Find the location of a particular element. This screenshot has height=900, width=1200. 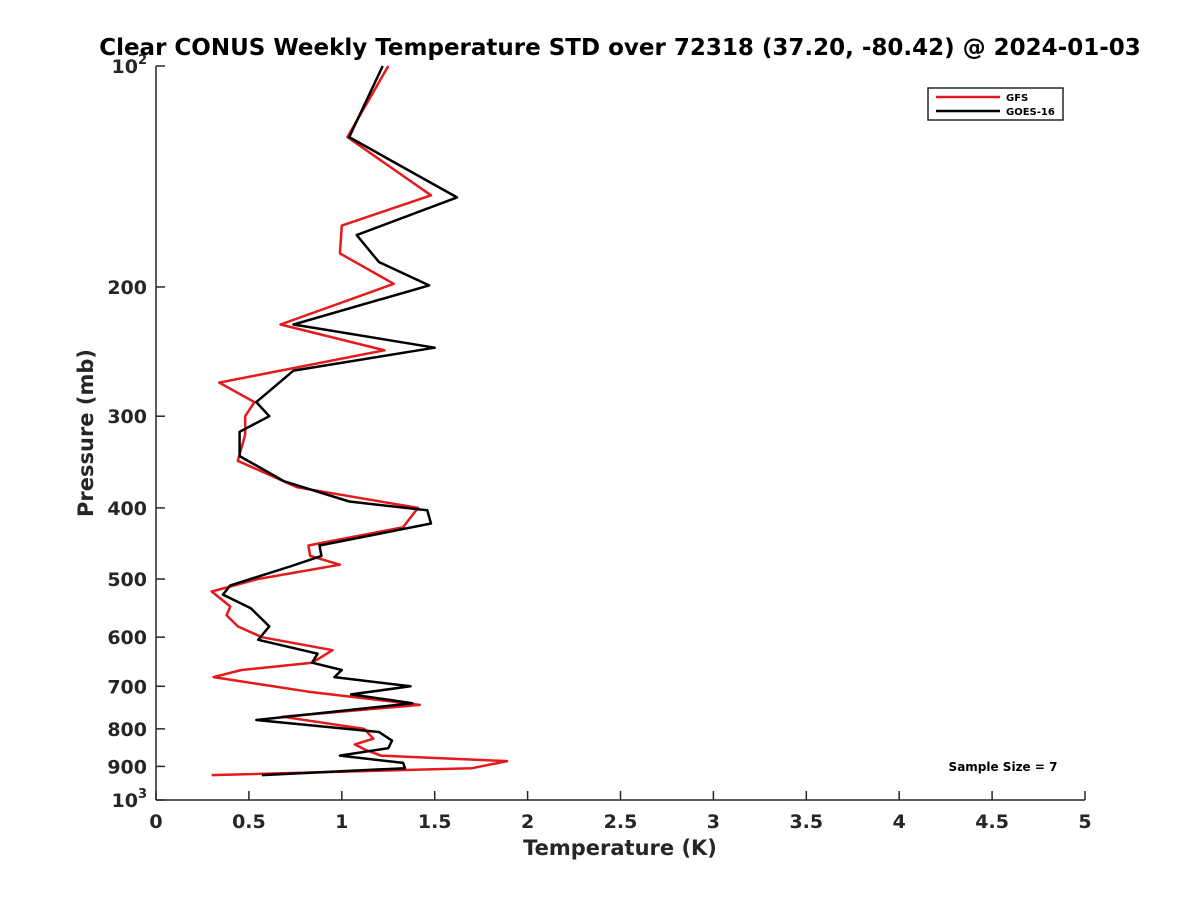

sample-size-annotation: Sample Size = 7 is located at coordinates (1003, 767).